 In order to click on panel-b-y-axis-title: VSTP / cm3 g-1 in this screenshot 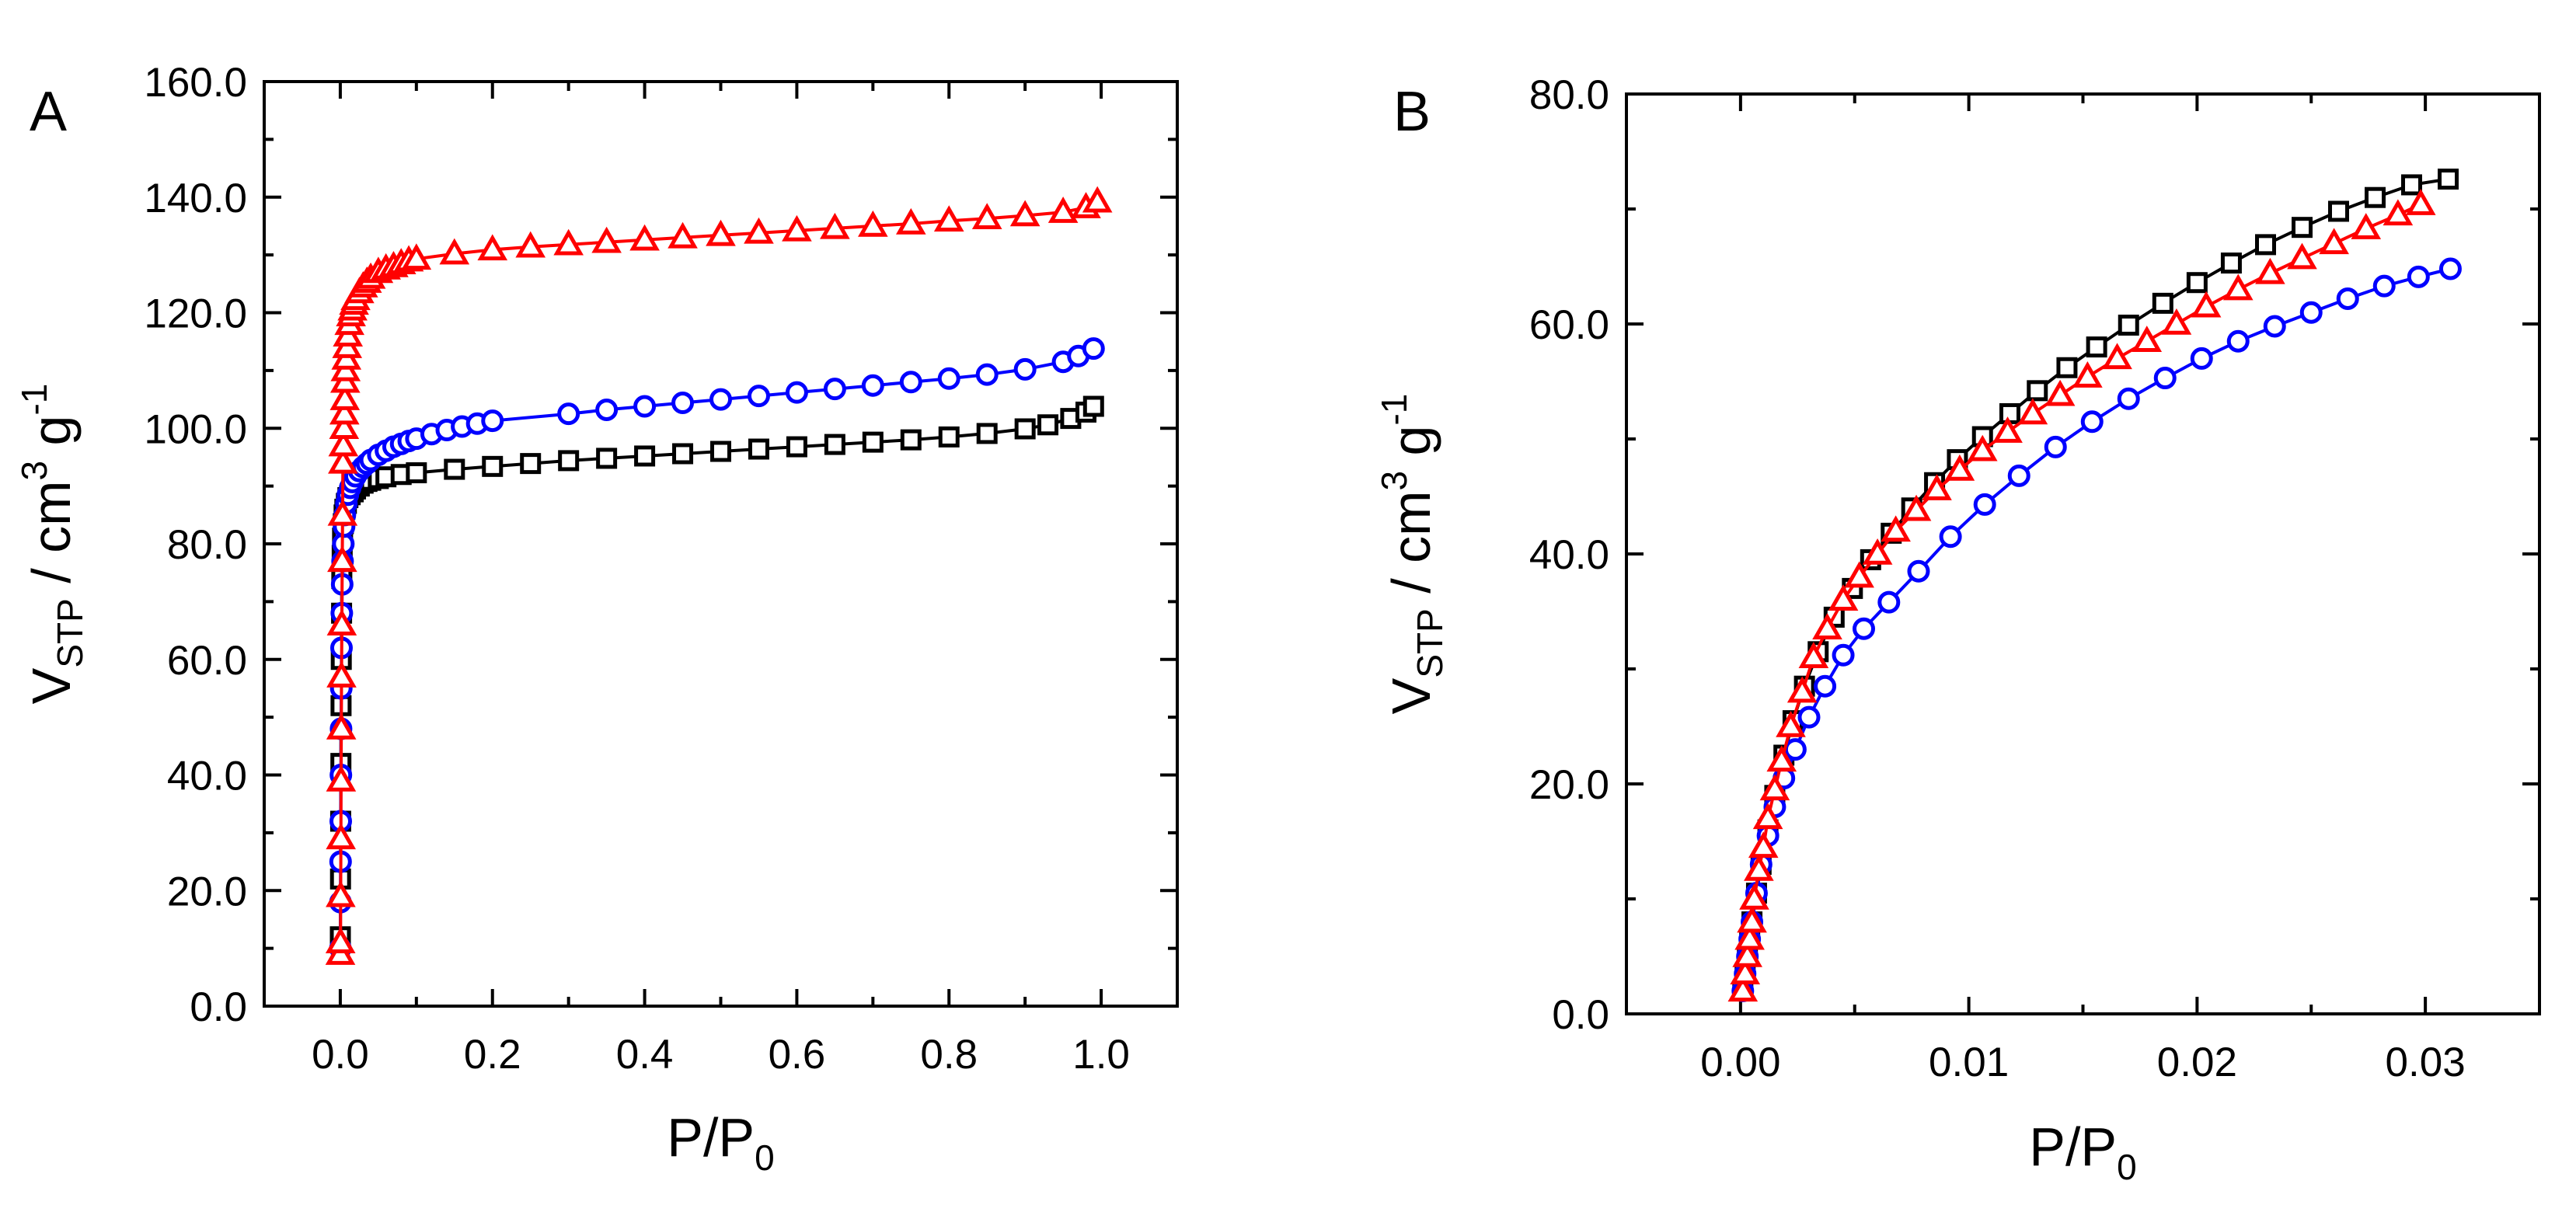, I will do `click(1412, 554)`.